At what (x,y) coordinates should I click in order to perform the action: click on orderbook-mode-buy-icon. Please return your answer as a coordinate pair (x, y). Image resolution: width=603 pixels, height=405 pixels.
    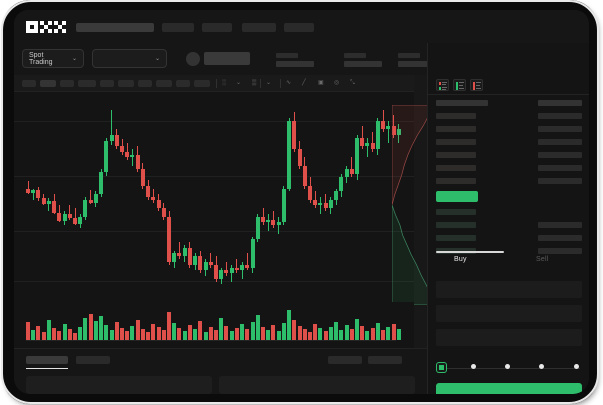
    Looking at the image, I should click on (459, 85).